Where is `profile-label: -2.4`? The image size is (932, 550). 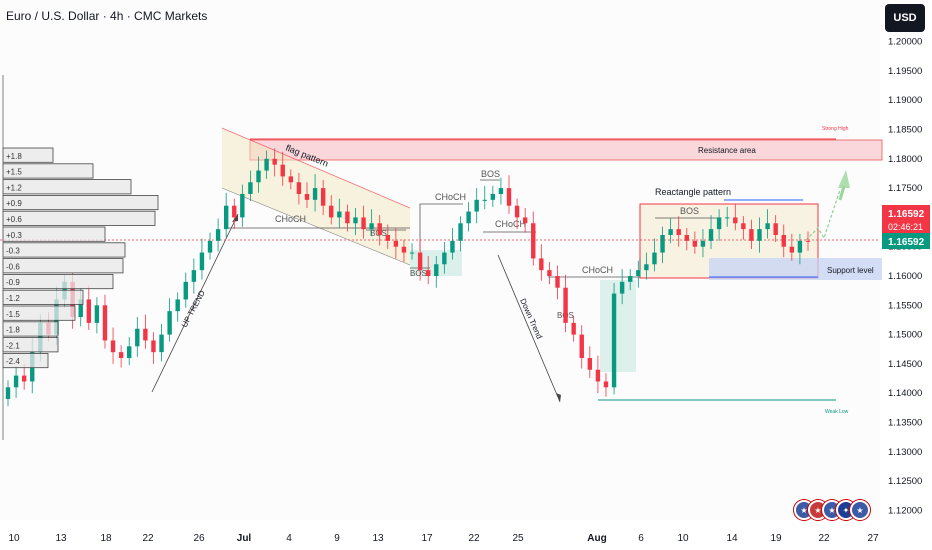
profile-label: -2.4 is located at coordinates (13, 361).